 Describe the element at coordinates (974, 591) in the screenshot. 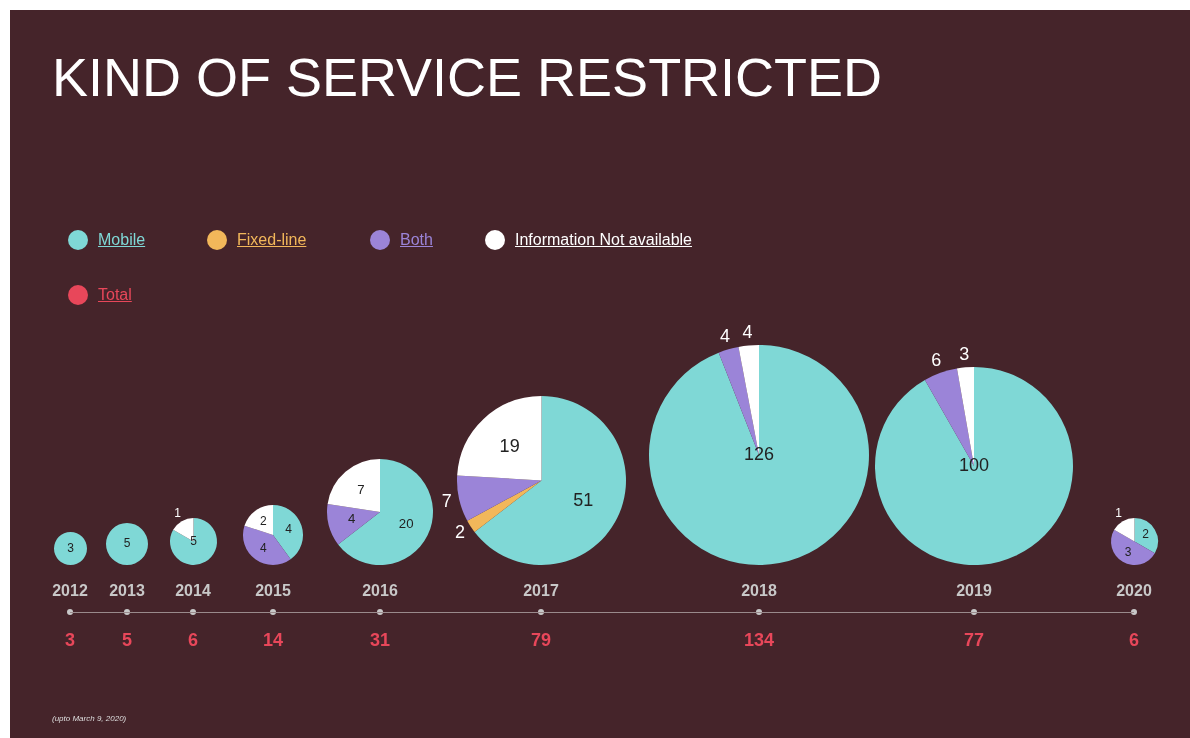

I see `text: 2019` at that location.